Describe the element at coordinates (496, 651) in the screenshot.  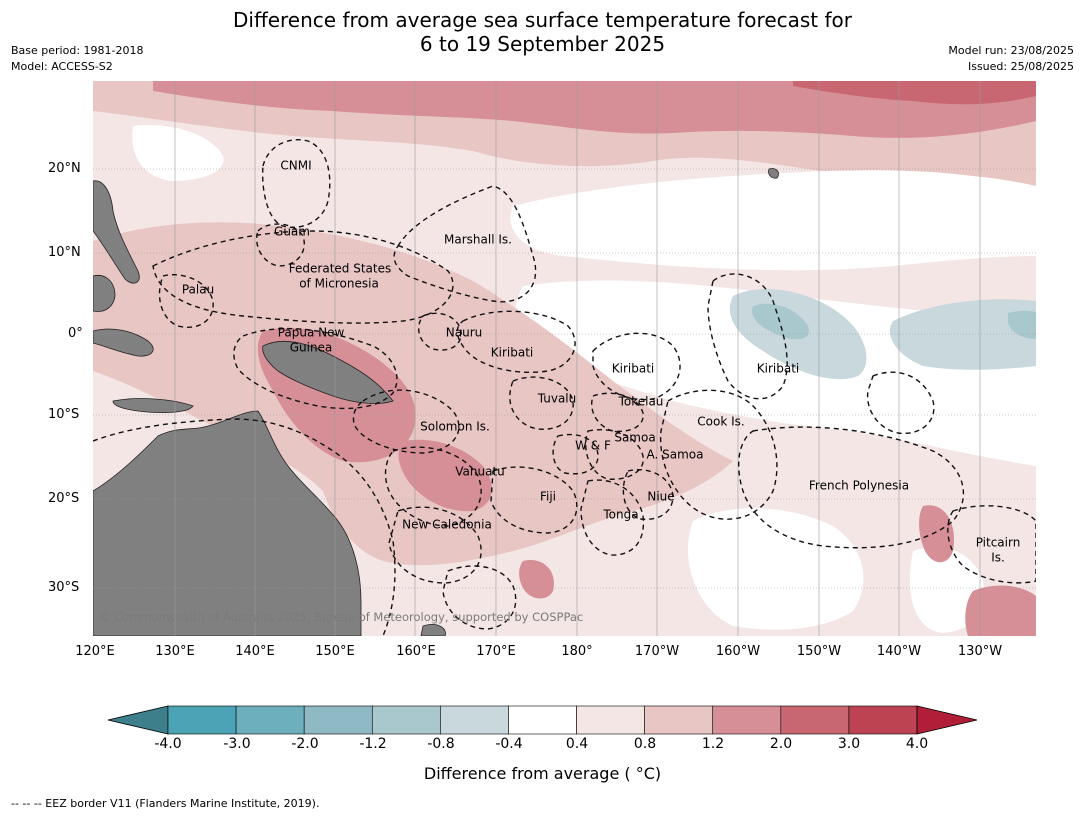
I see `lon-label-170e: 170°E` at that location.